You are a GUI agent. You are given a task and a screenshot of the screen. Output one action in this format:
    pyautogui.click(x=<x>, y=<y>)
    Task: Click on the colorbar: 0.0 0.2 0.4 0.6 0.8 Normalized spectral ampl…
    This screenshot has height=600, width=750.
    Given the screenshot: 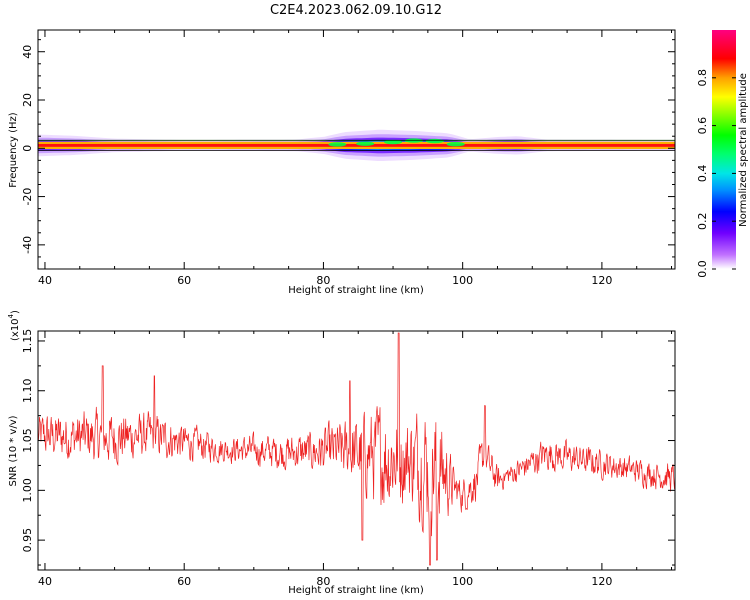 What is the action you would take?
    pyautogui.click(x=722, y=154)
    